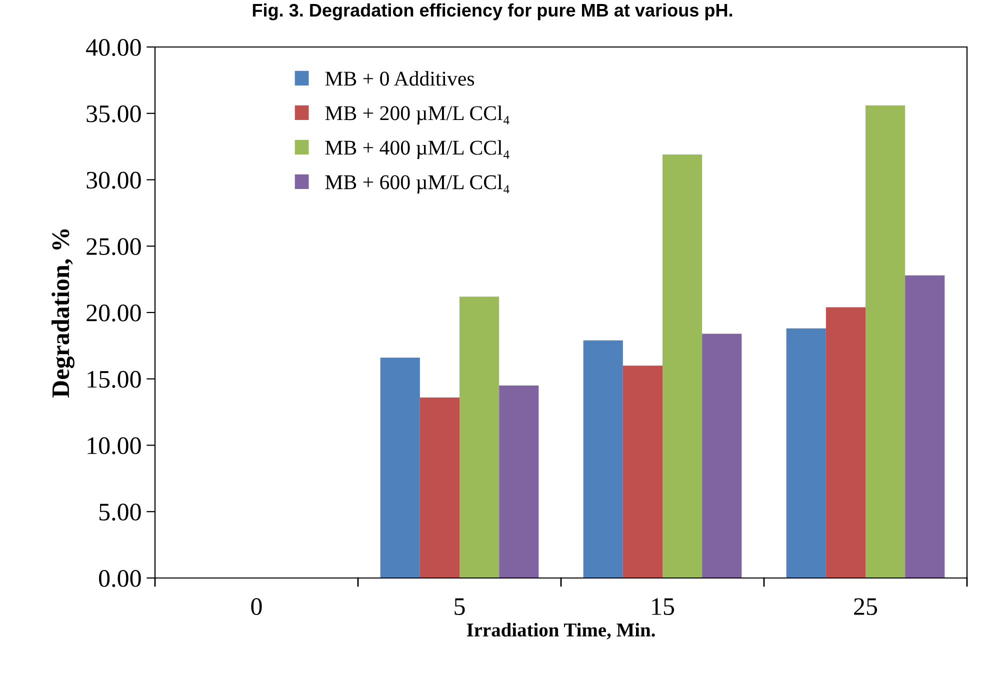 The image size is (985, 675). I want to click on chart-title: Fig. 3. Degradation efficiency for pure MB at various pH., so click(492, 11).